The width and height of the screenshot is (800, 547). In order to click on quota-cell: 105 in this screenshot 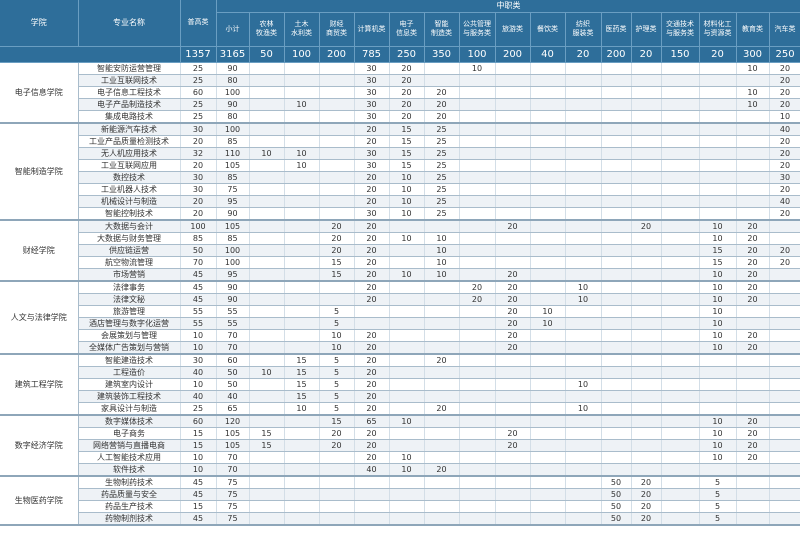, I will do `click(233, 226)`.